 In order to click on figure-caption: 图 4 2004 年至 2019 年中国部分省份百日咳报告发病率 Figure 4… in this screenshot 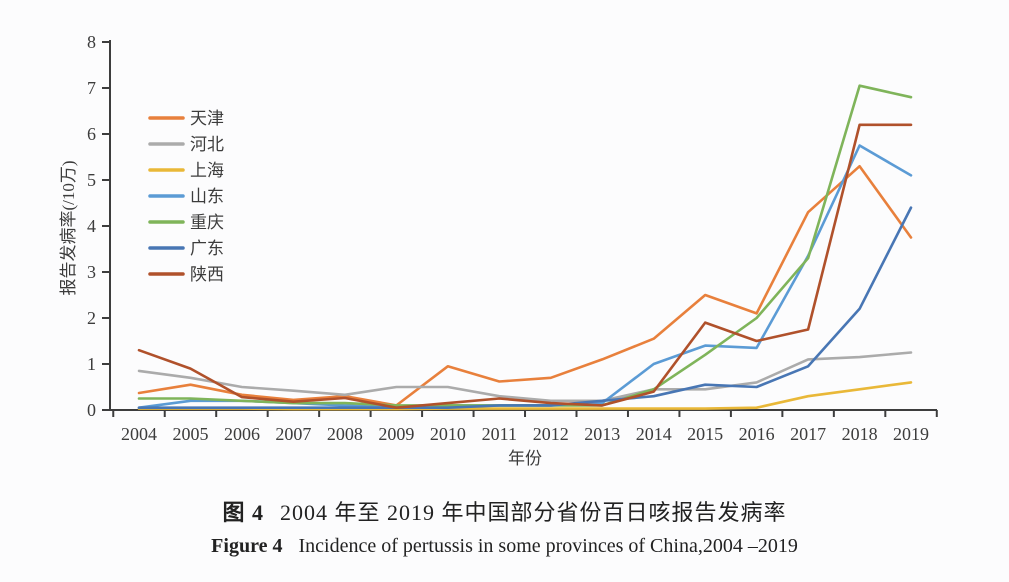, I will do `click(504, 528)`.